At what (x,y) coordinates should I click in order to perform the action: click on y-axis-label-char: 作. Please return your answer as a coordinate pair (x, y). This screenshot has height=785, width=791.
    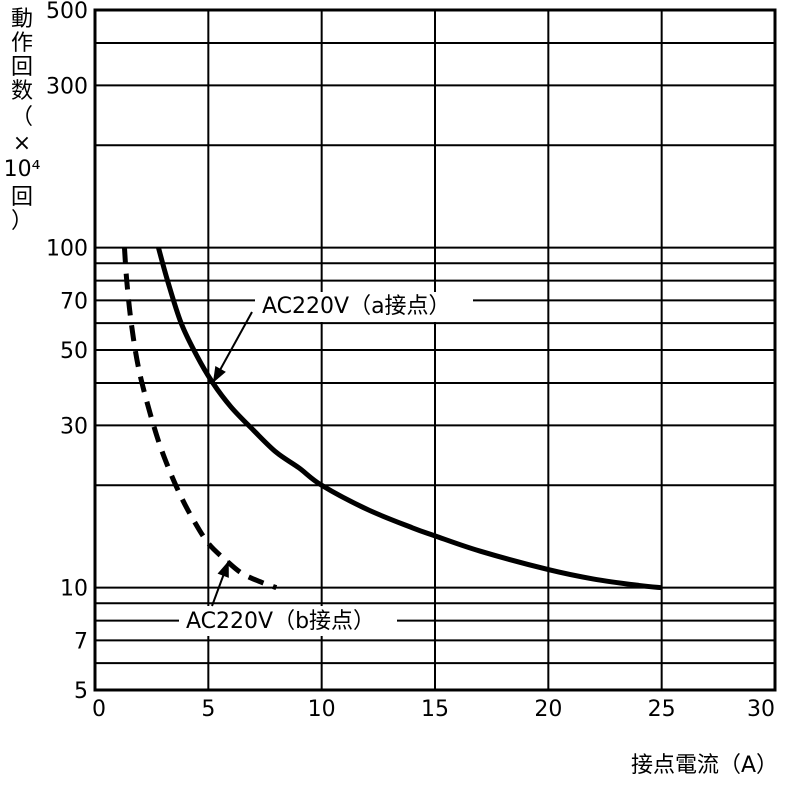
    Looking at the image, I should click on (22, 43).